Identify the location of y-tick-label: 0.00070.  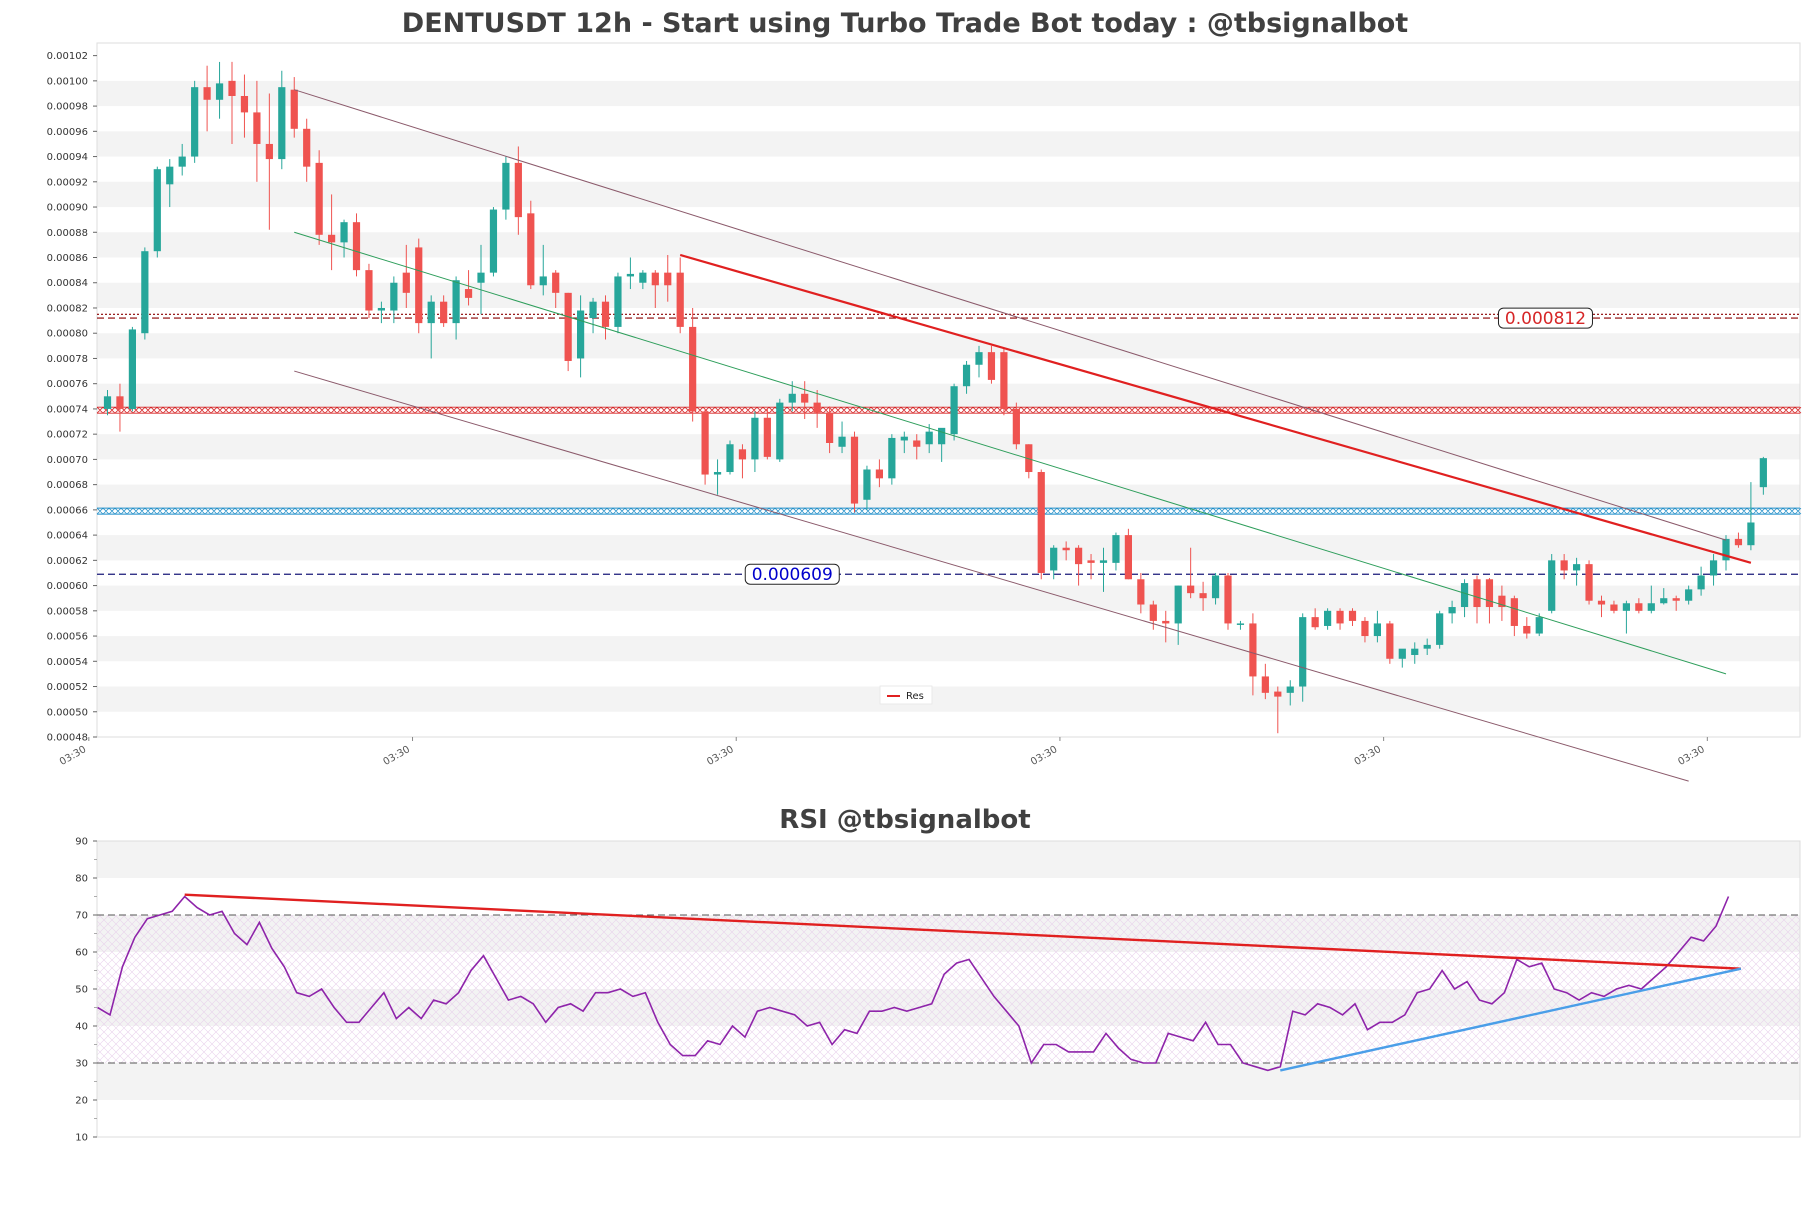
(67, 460).